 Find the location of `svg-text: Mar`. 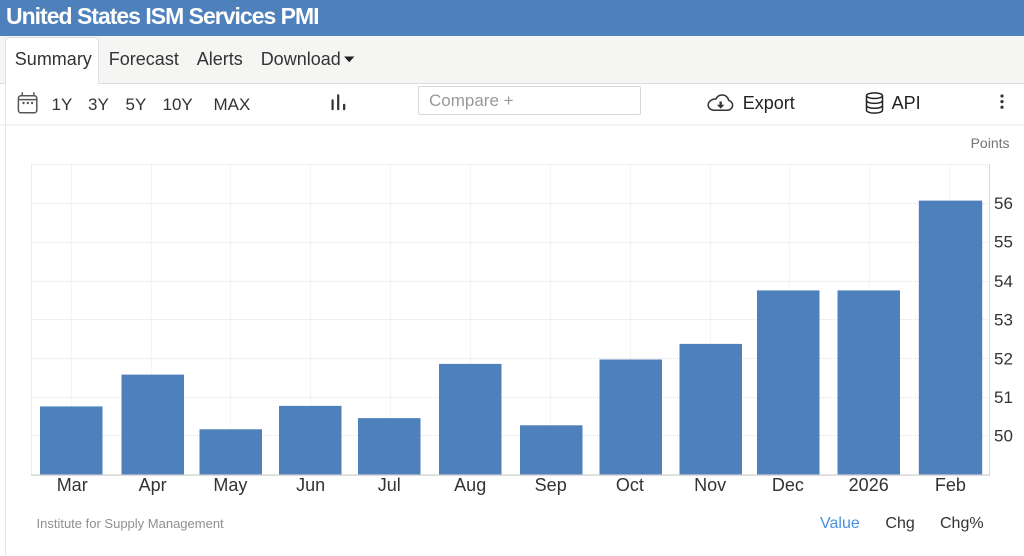

svg-text: Mar is located at coordinates (72, 485).